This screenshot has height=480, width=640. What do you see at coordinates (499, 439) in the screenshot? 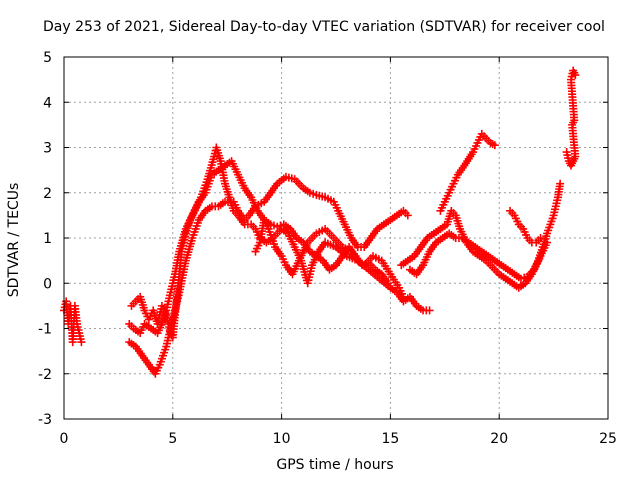
I see `x-tick-label: 20` at bounding box center [499, 439].